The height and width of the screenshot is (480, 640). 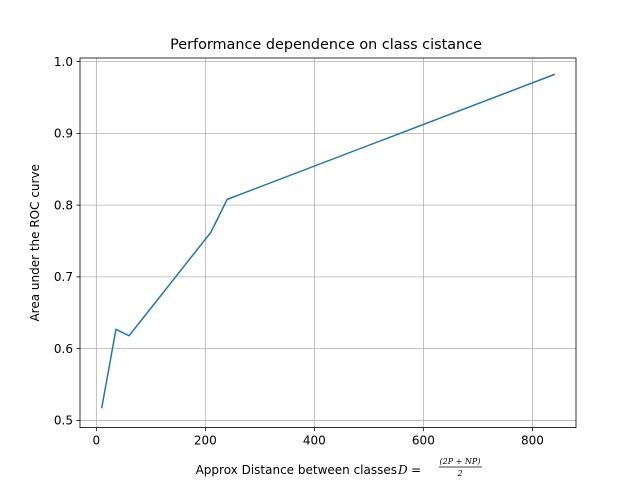 I want to click on x-tick-label: 800, so click(x=532, y=441).